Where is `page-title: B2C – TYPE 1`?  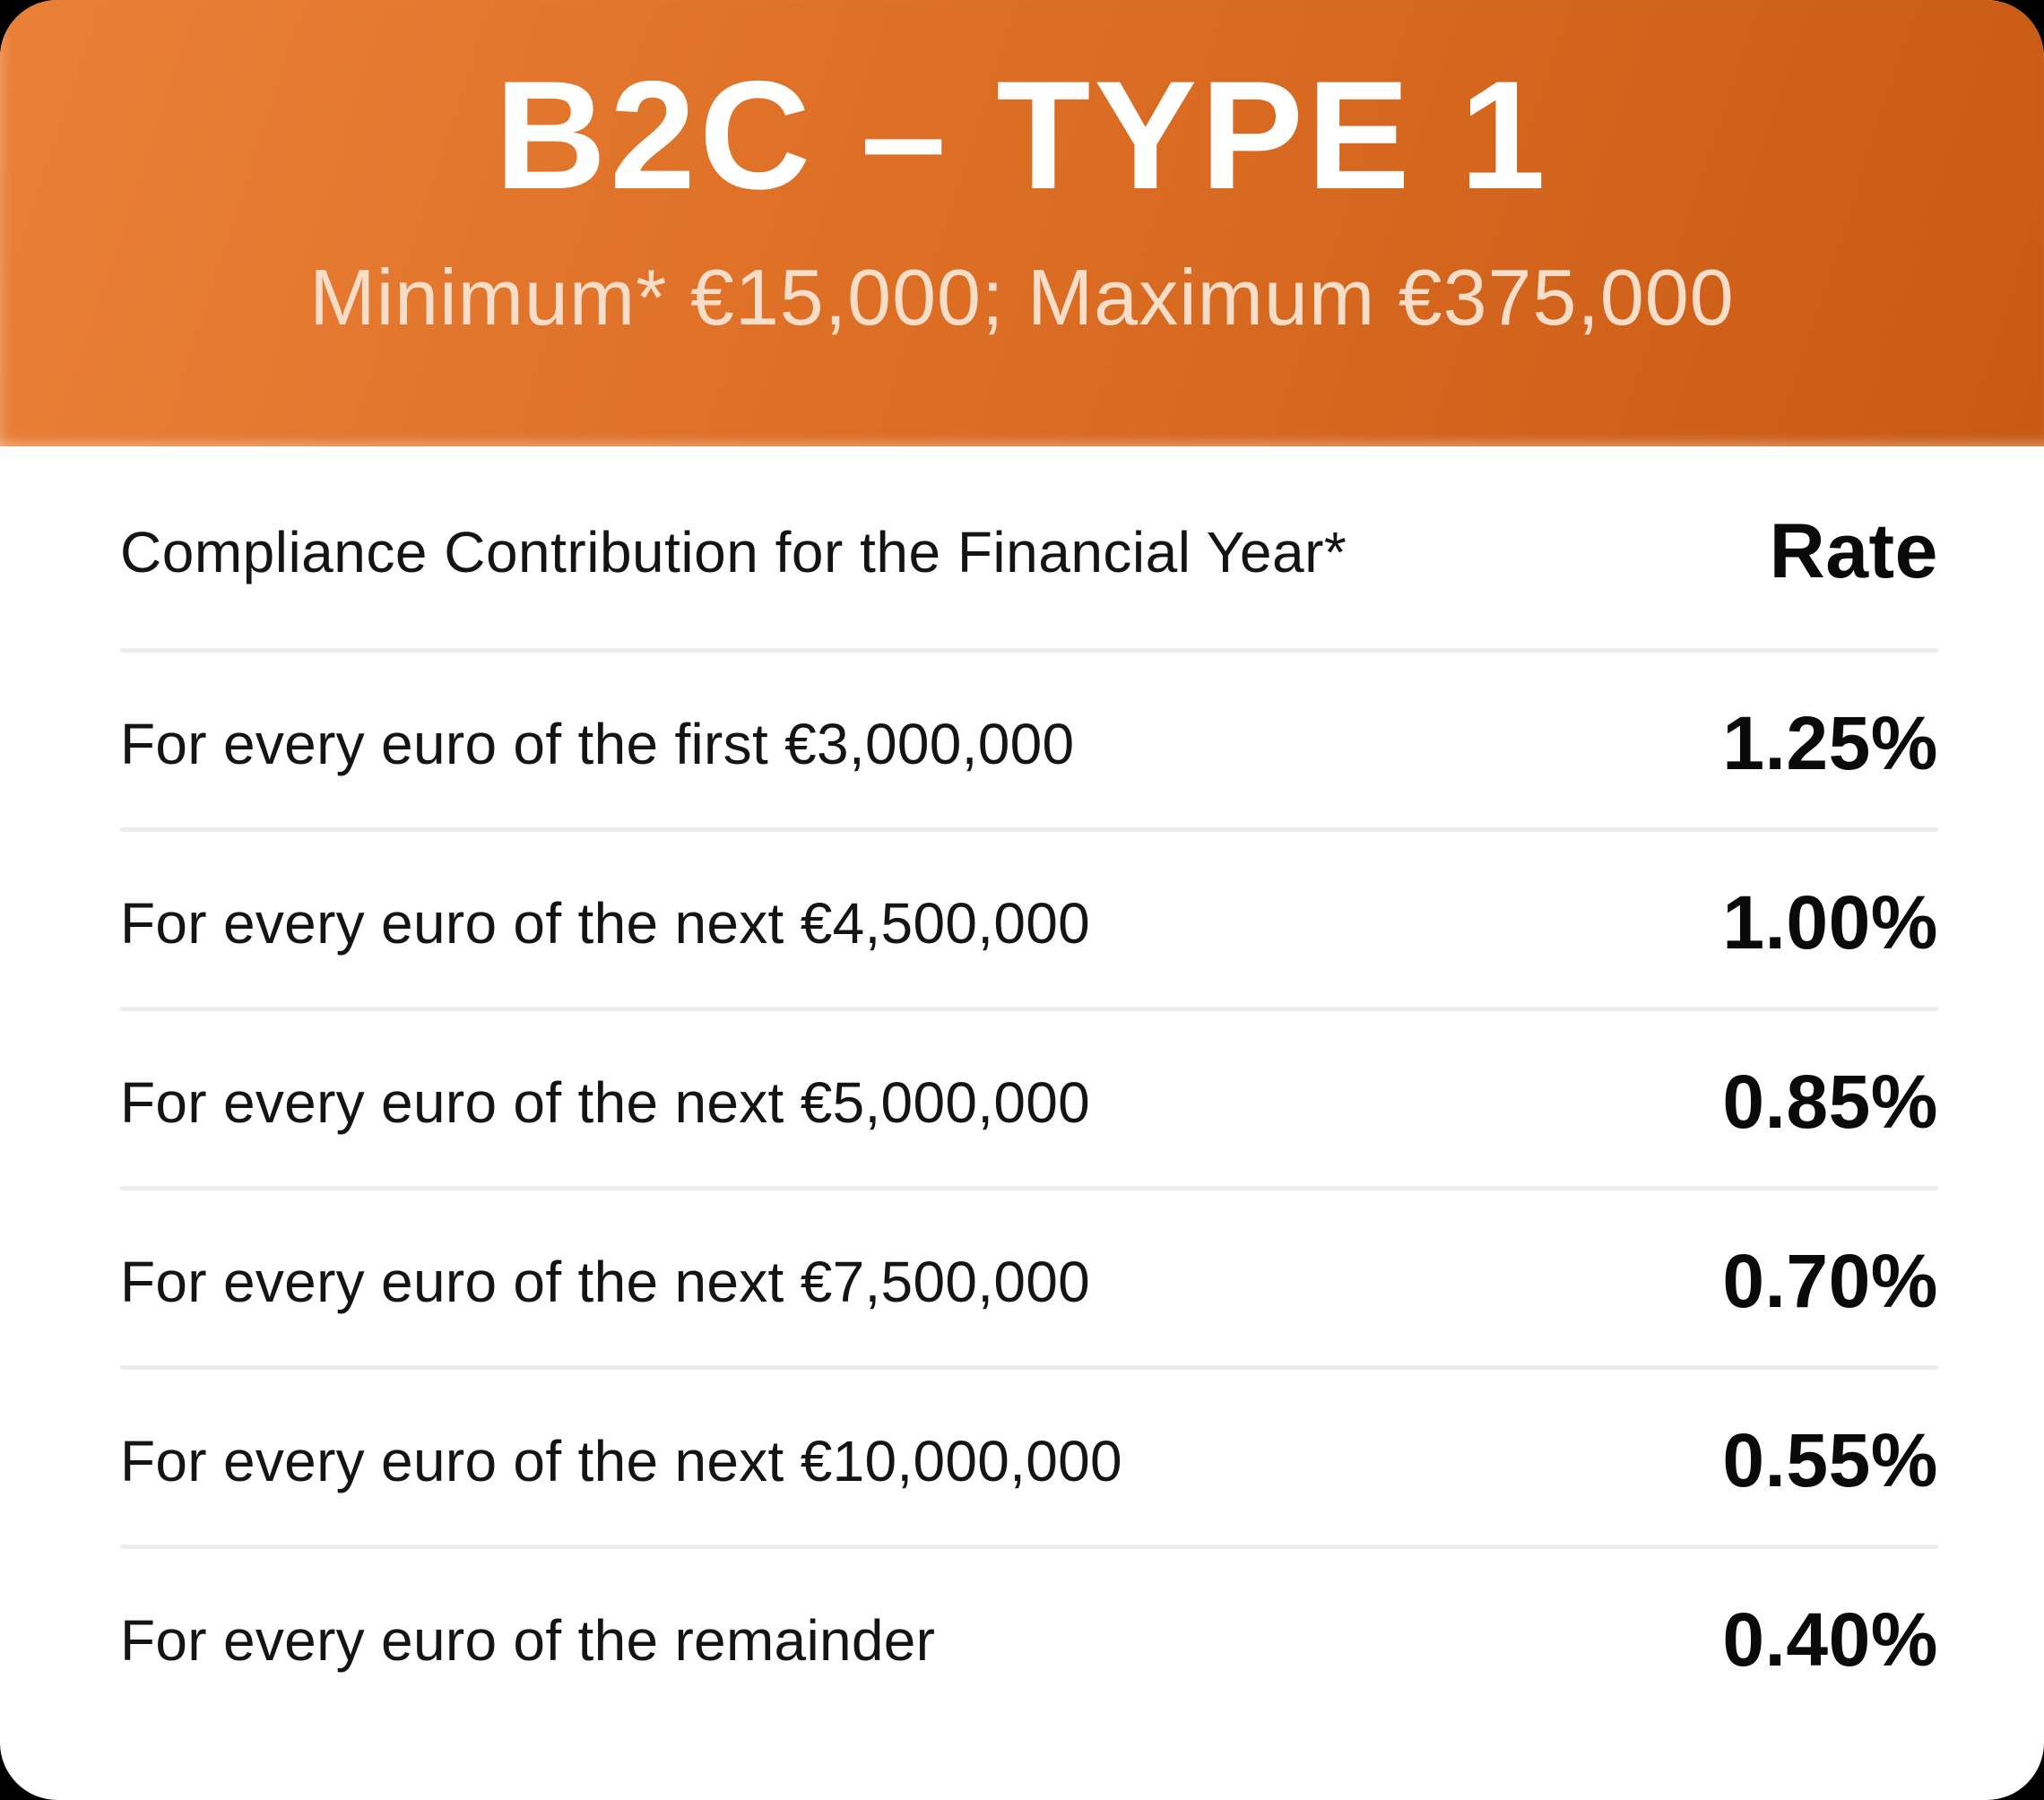
page-title: B2C – TYPE 1 is located at coordinates (1022, 135).